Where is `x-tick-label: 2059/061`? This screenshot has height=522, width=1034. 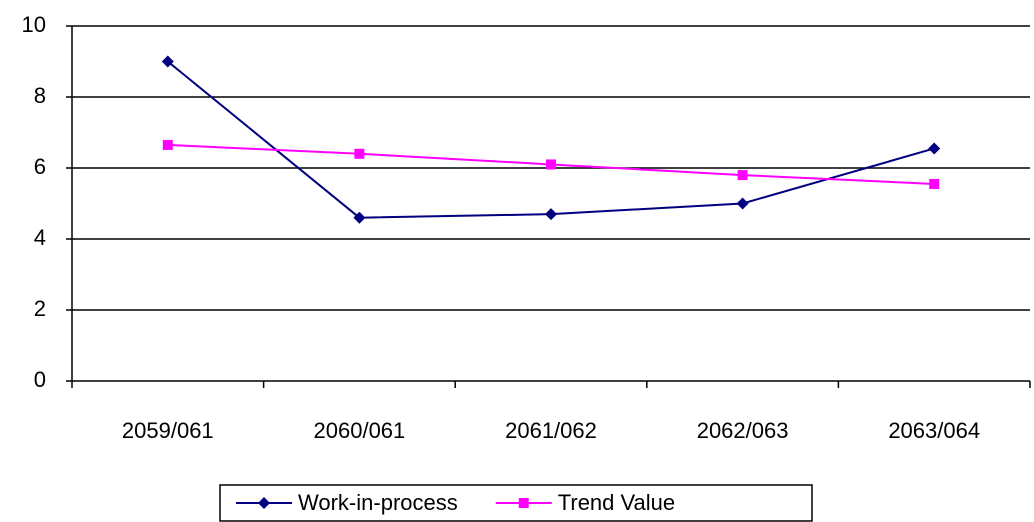 x-tick-label: 2059/061 is located at coordinates (168, 430).